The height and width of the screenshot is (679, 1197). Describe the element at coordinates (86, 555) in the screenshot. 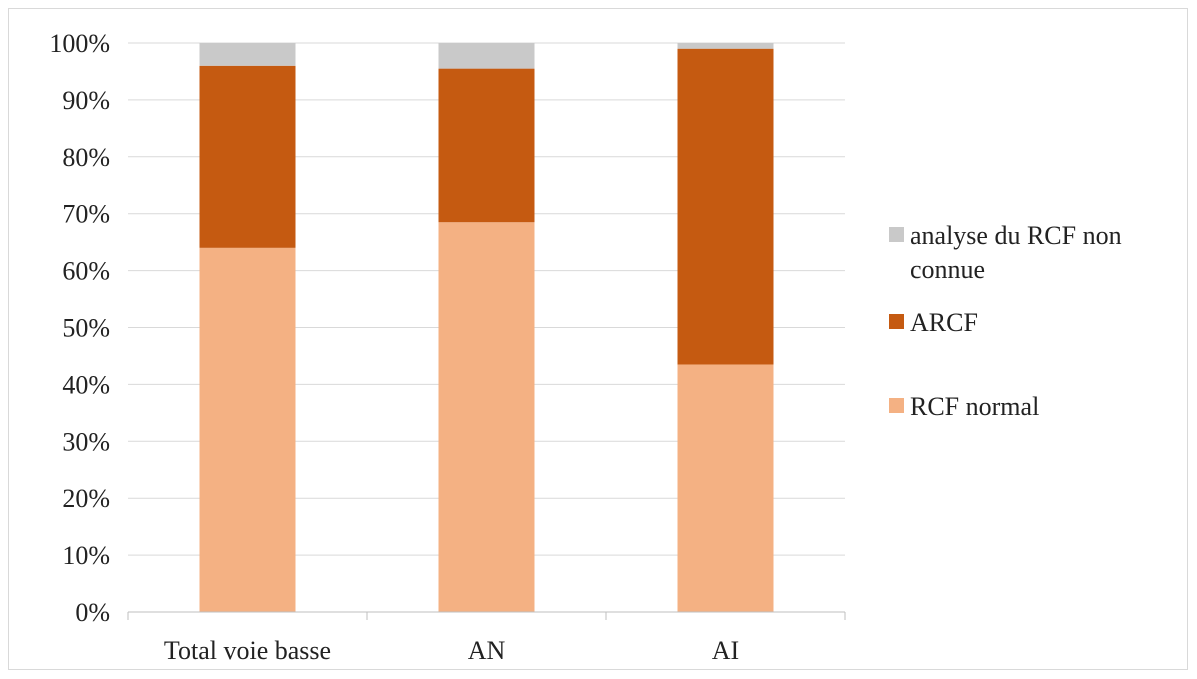

I see `y-tick-label: 10%` at that location.